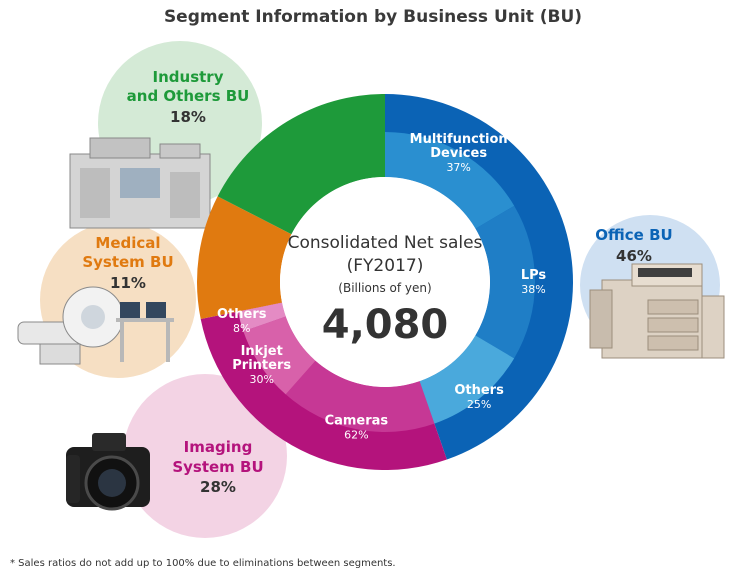  Describe the element at coordinates (450, 180) in the screenshot. I see `inner-slice-multifunction-devices` at that location.